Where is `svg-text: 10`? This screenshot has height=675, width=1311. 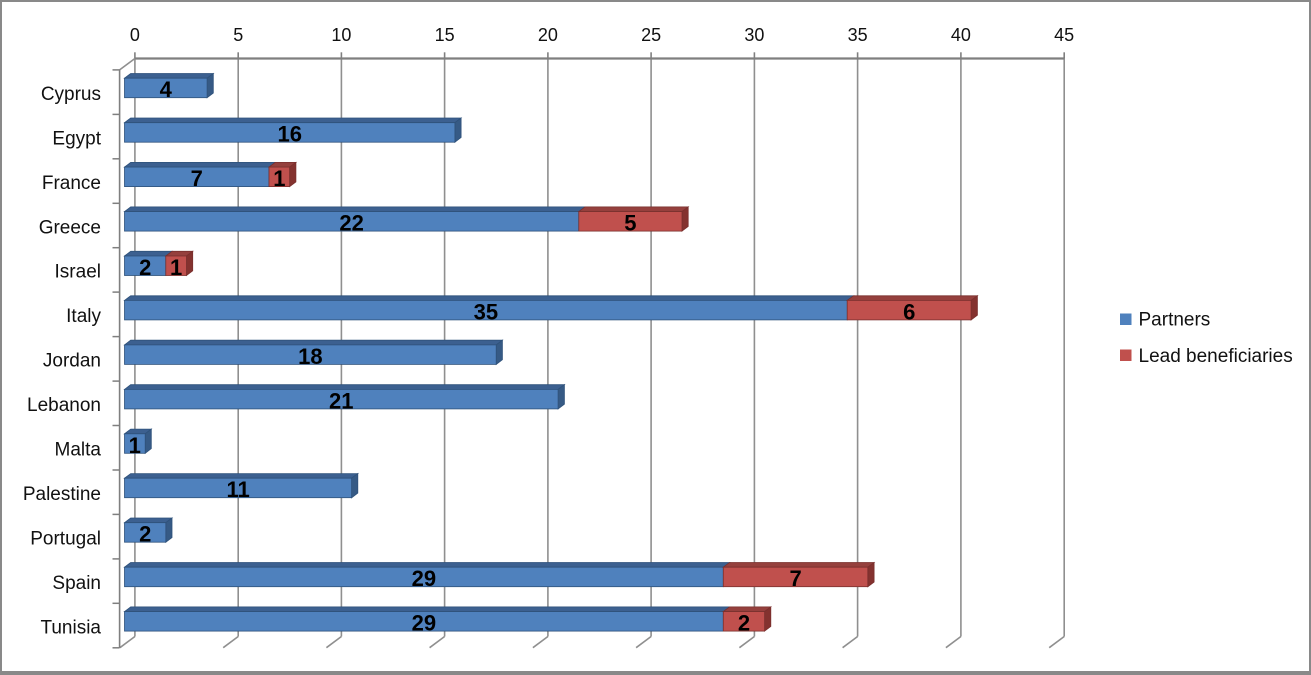 svg-text: 10 is located at coordinates (341, 35).